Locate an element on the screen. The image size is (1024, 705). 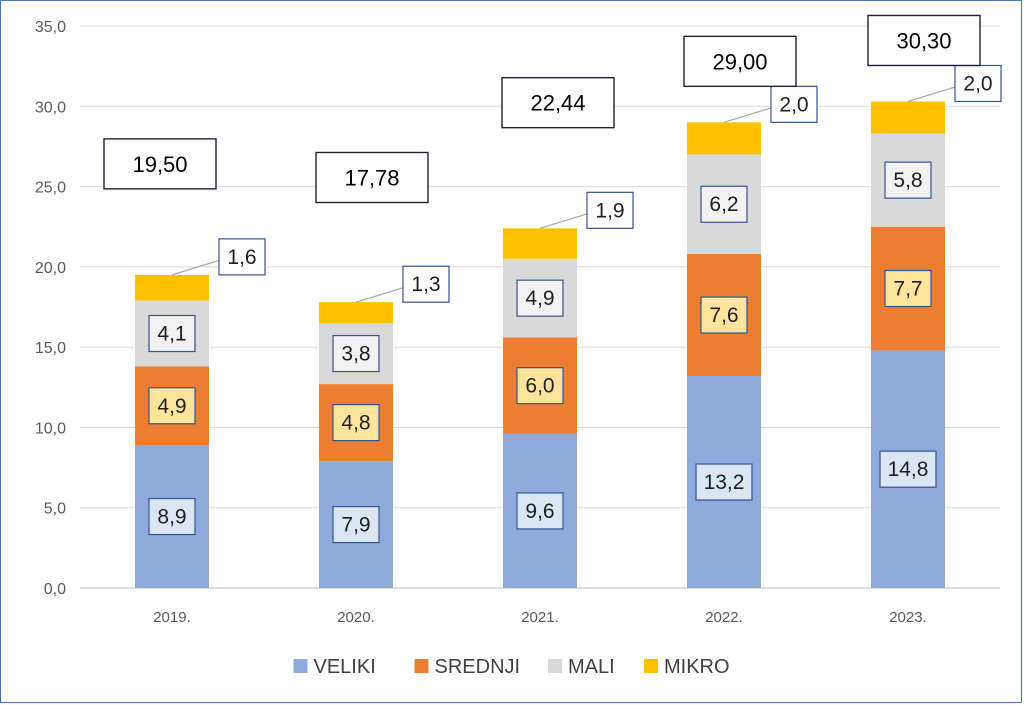
legend-swatch-veliki is located at coordinates (300, 666).